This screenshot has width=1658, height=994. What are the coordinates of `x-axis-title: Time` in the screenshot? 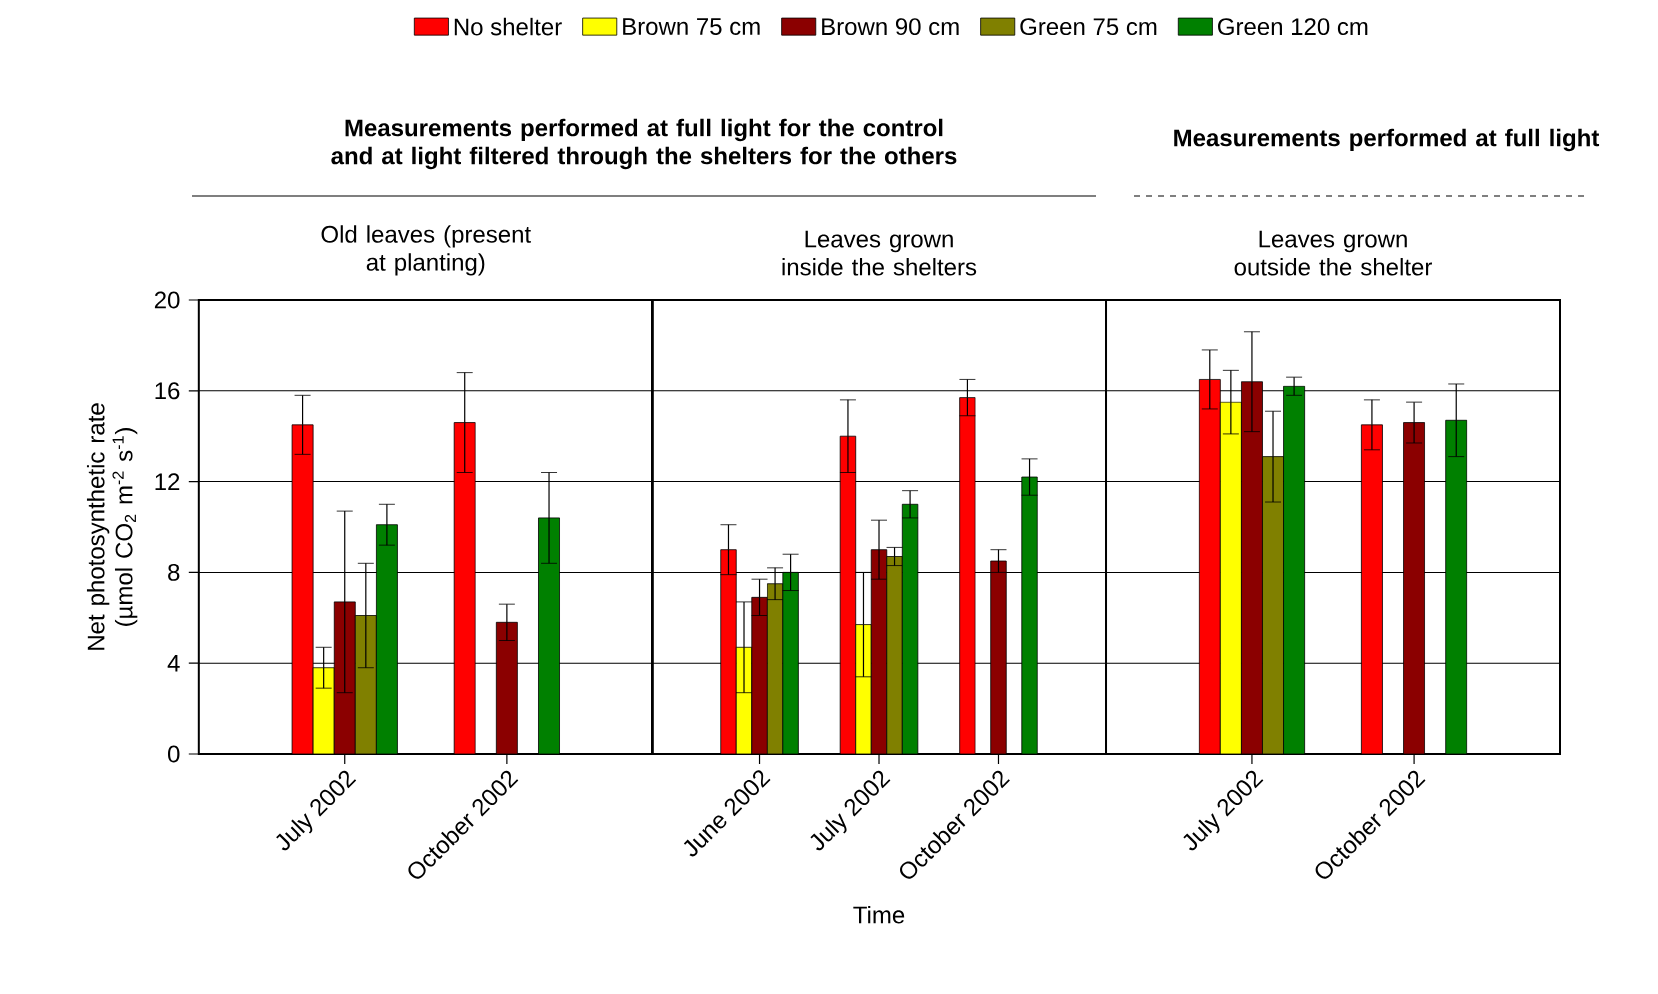 It's located at (879, 914).